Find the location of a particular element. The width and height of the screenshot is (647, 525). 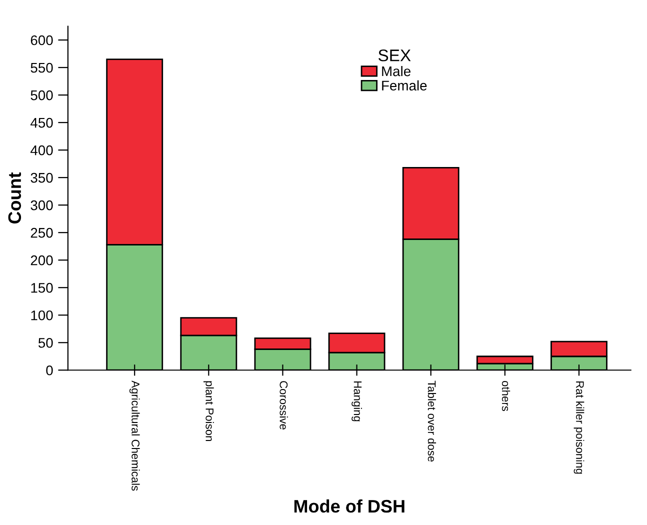

x-tick-label: Agricultural Chemicals is located at coordinates (134, 435).